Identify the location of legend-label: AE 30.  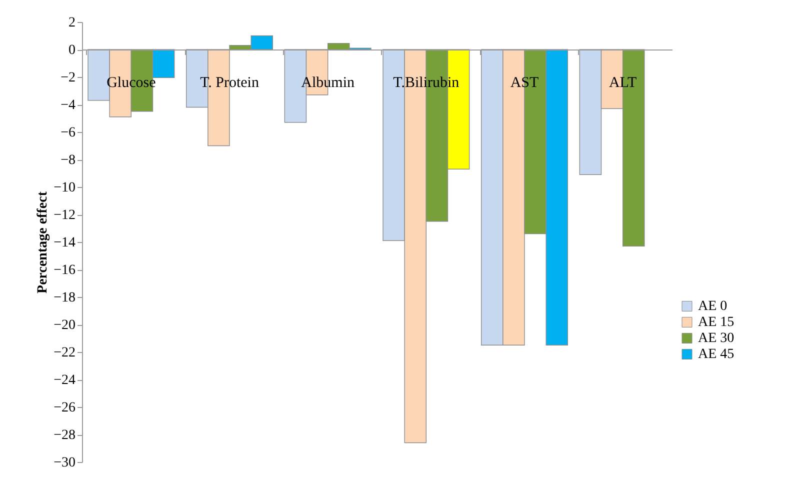
(716, 338).